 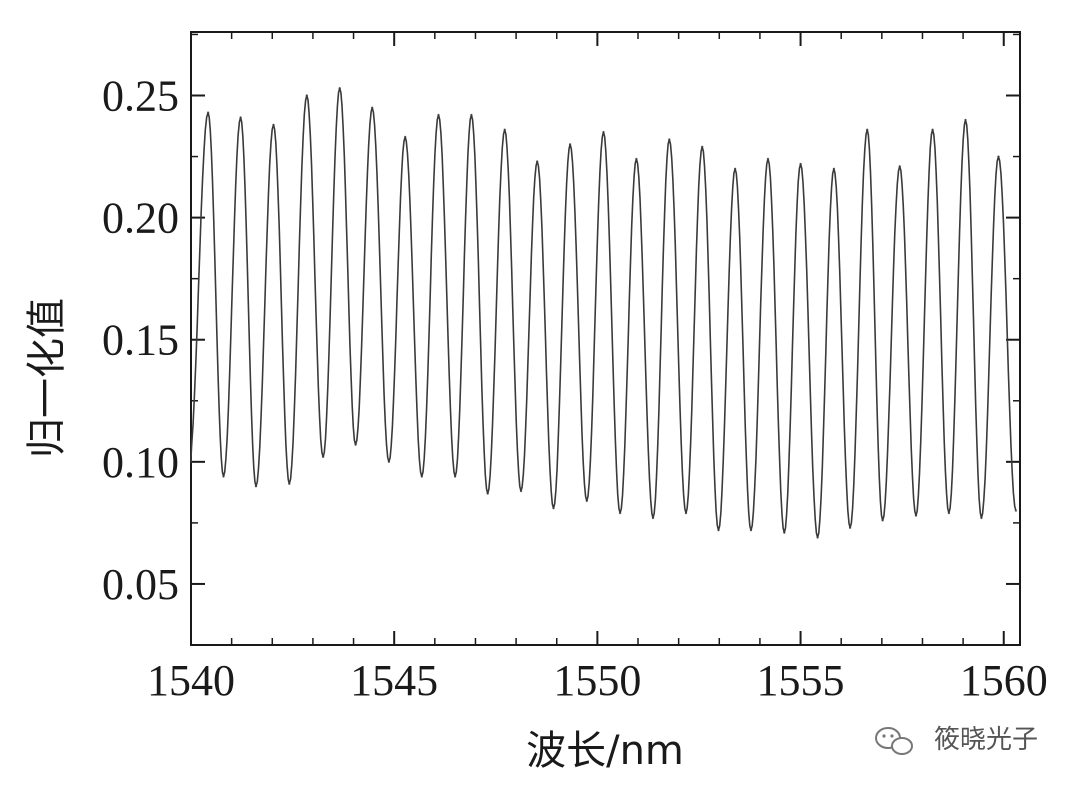 What do you see at coordinates (394, 680) in the screenshot?
I see `x-tick-label: 1545` at bounding box center [394, 680].